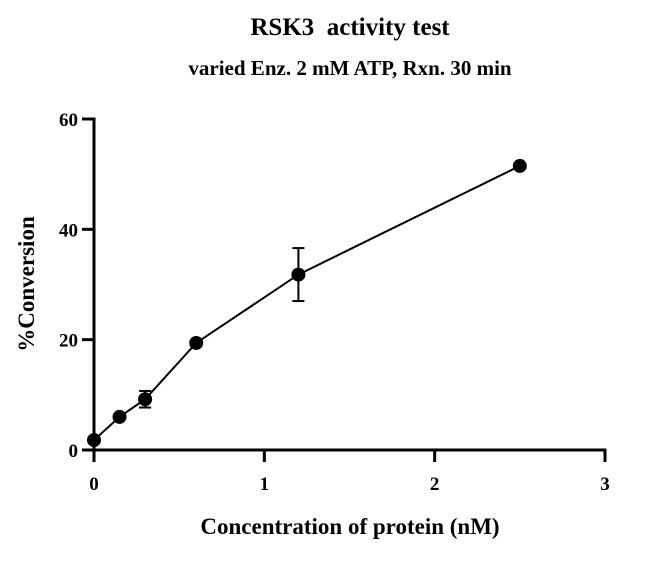  Describe the element at coordinates (68, 341) in the screenshot. I see `y-tick-label: 20` at that location.